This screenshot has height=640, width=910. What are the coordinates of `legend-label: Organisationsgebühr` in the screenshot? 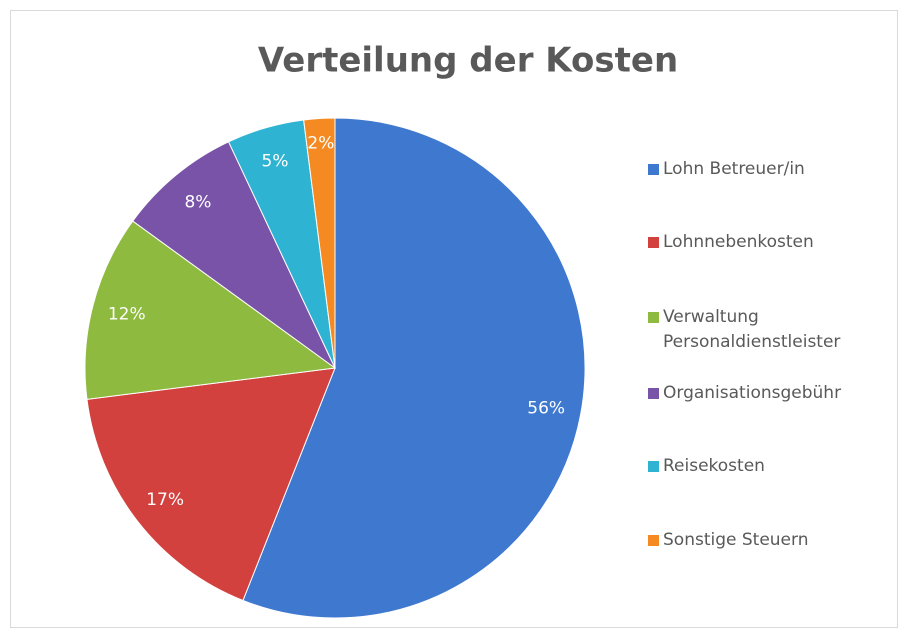 It's located at (752, 393).